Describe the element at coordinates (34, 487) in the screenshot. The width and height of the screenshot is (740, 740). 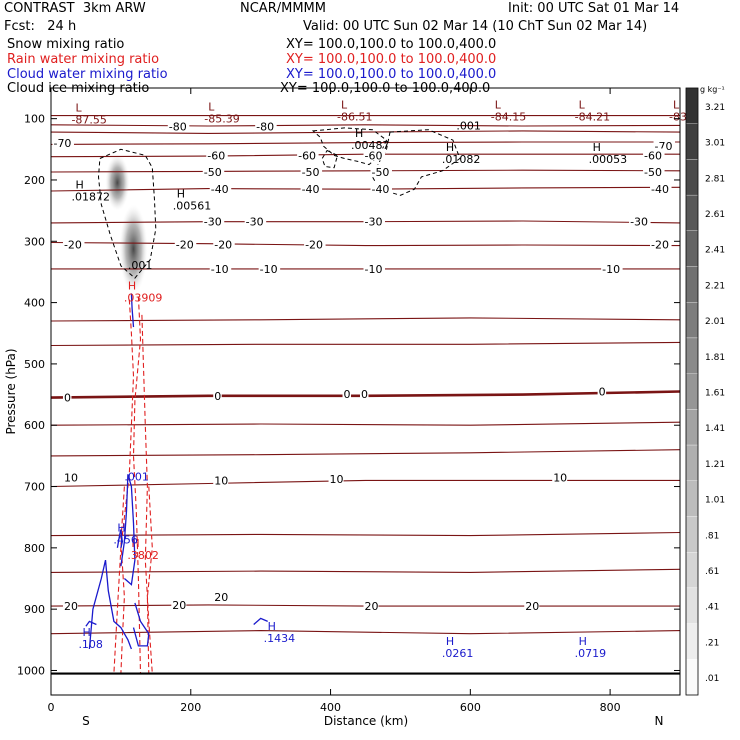
I see `y-tick-label: 700` at that location.